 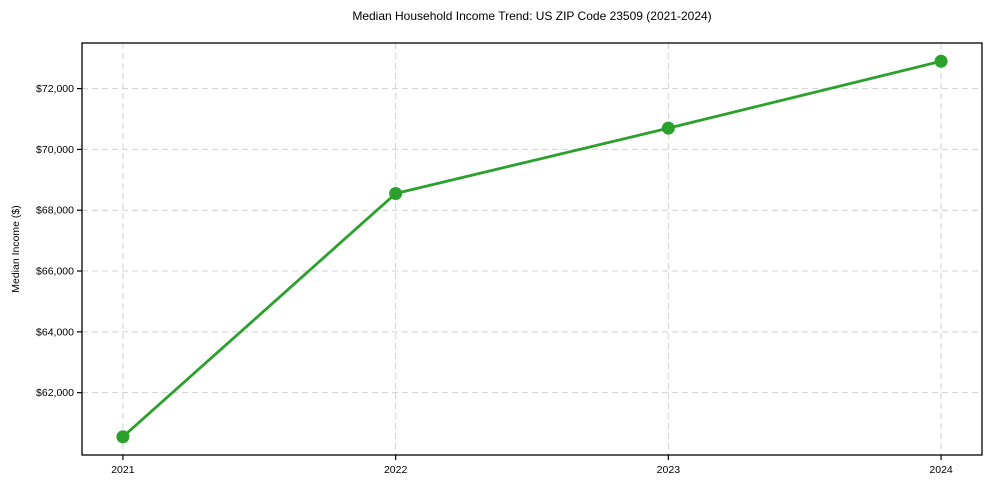 I want to click on x-tick-label: 2023, so click(x=669, y=470).